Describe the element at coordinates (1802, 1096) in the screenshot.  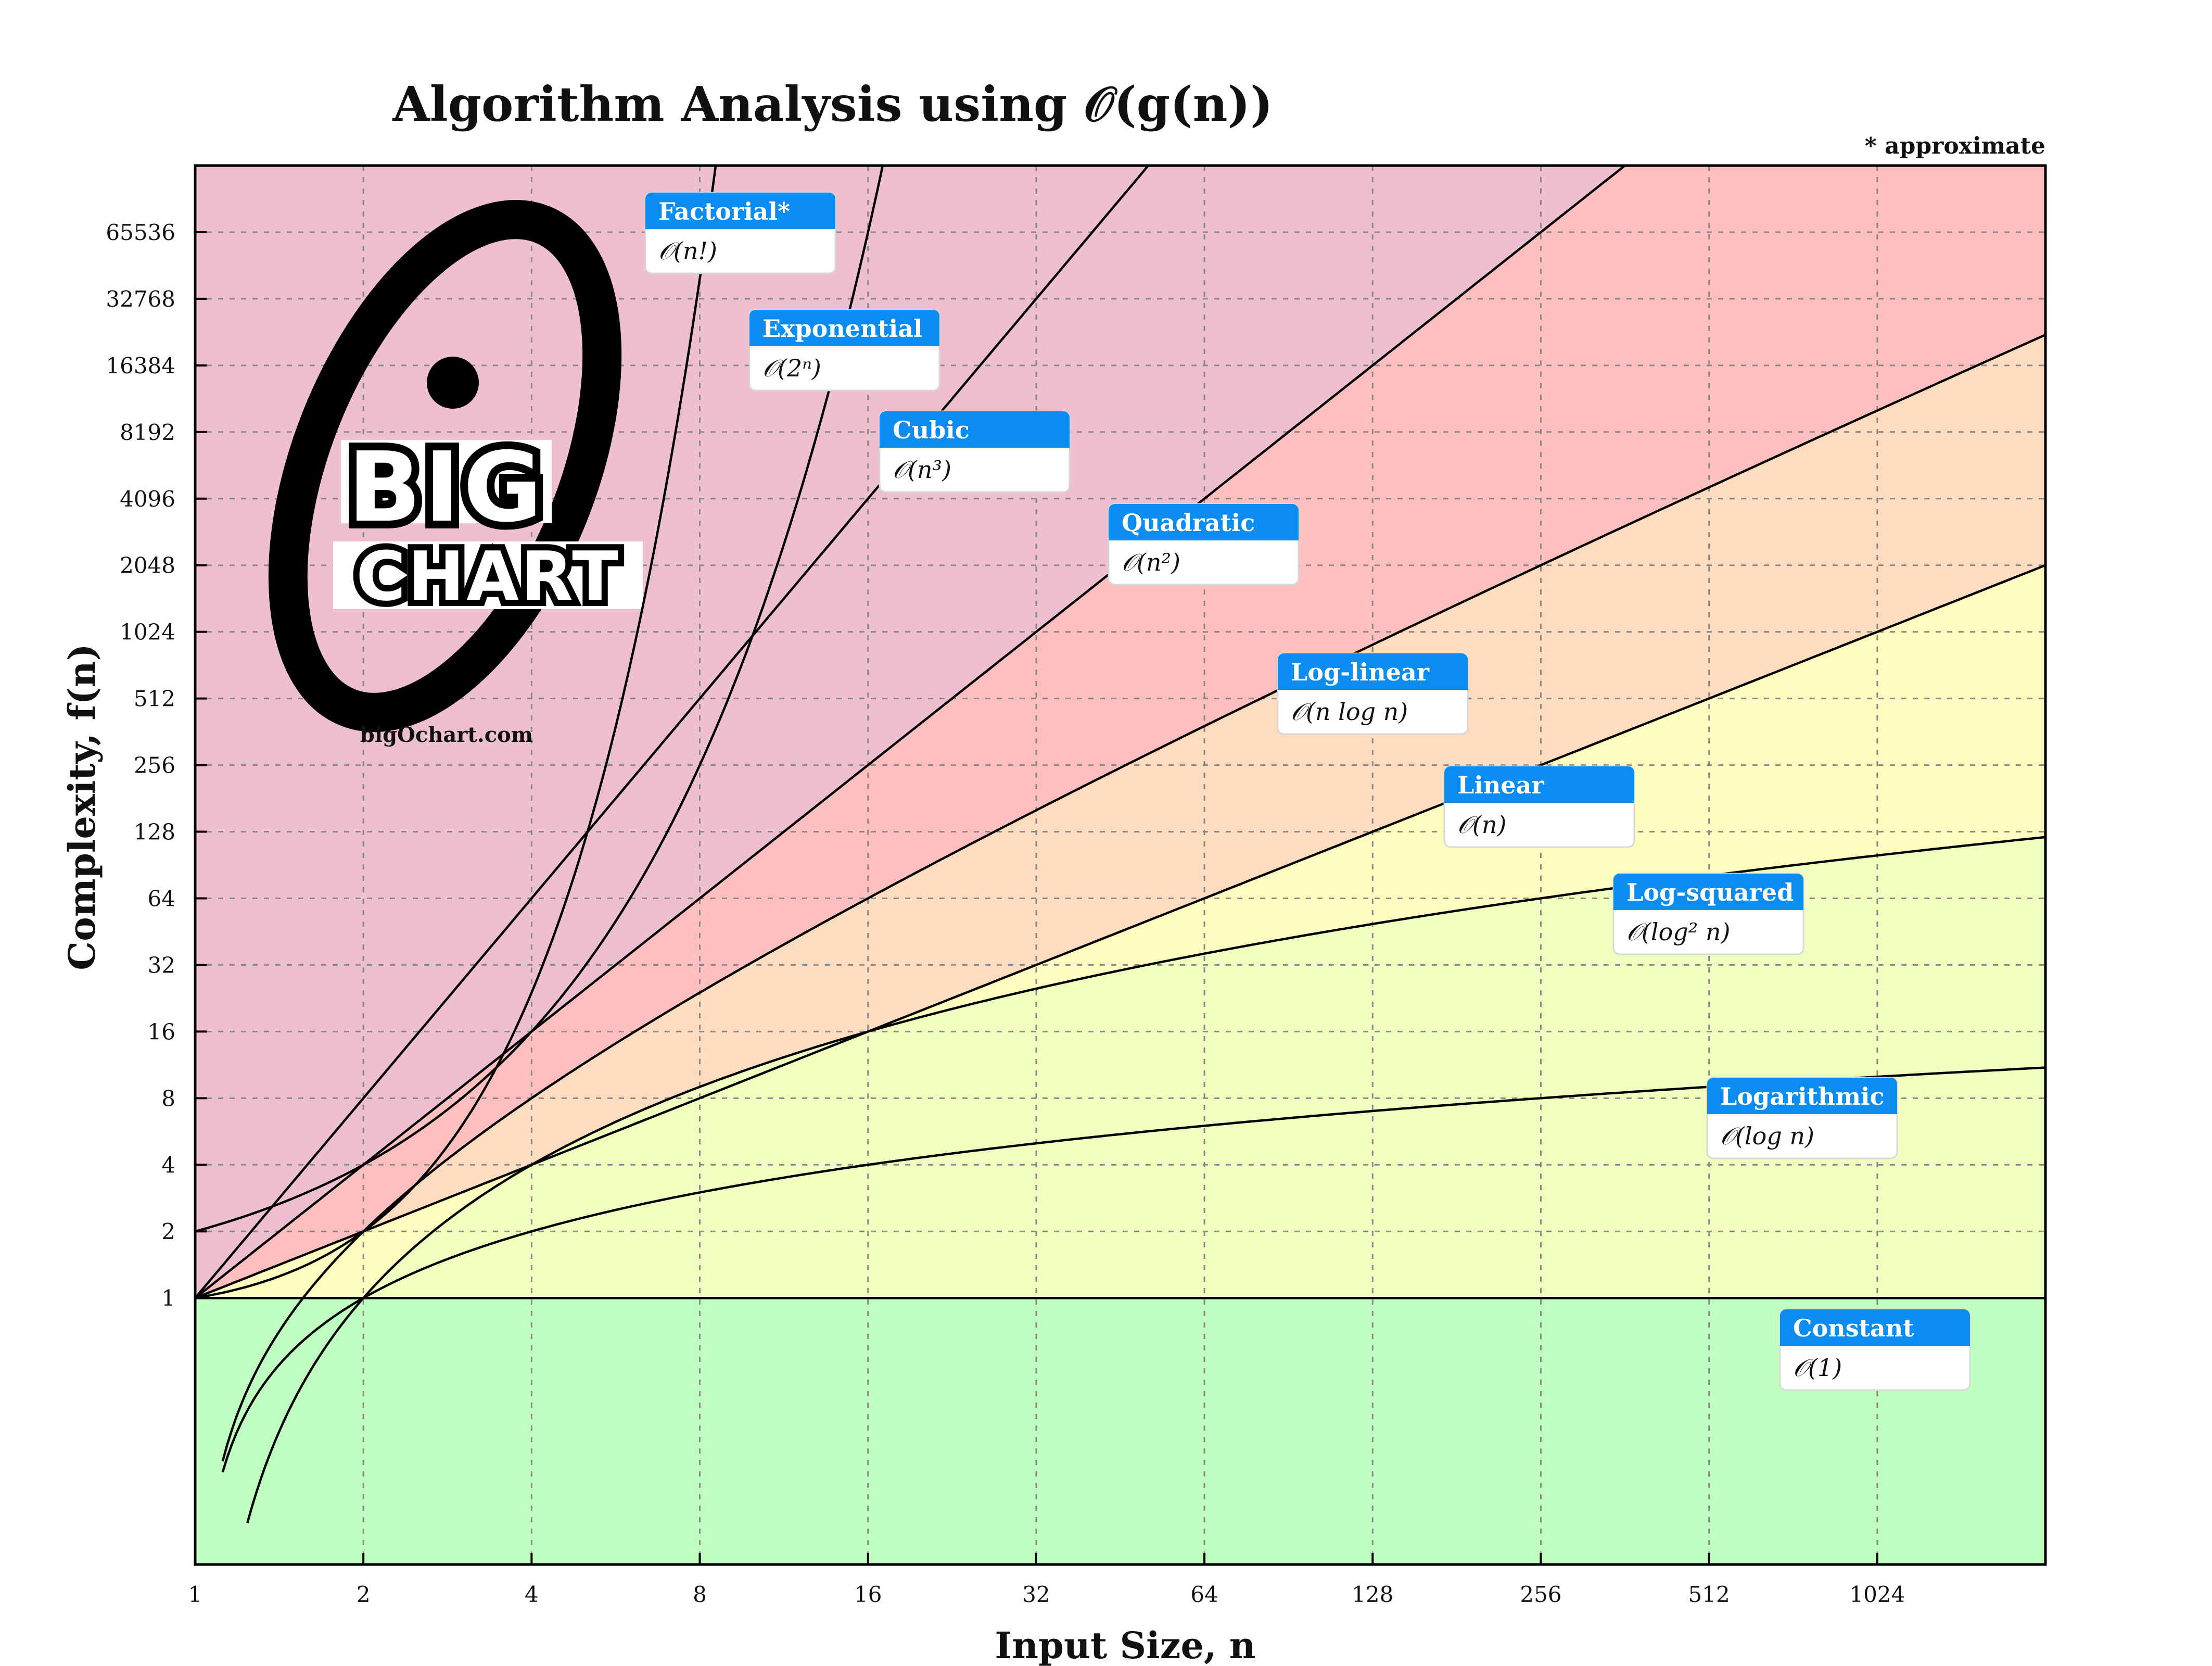
I see `logarithmic-label-name: Logarithmic` at that location.